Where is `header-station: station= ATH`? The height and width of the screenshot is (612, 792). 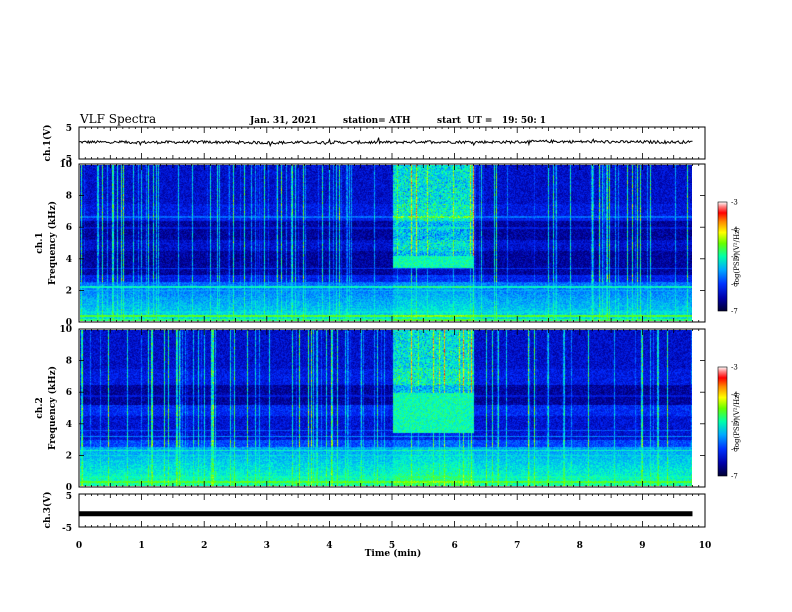
header-station: station= ATH is located at coordinates (377, 121).